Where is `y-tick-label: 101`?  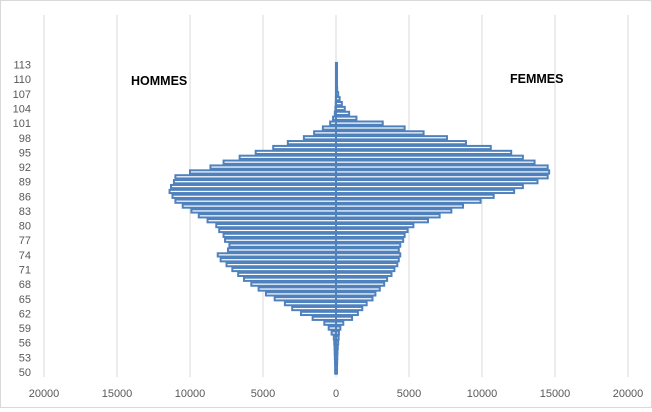 y-tick-label: 101 is located at coordinates (22, 124).